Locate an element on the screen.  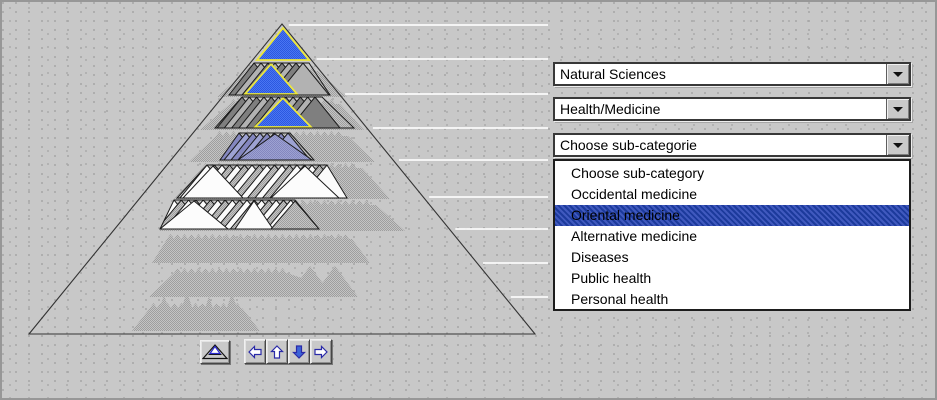
list-item: Occidental medicine is located at coordinates (634, 194).